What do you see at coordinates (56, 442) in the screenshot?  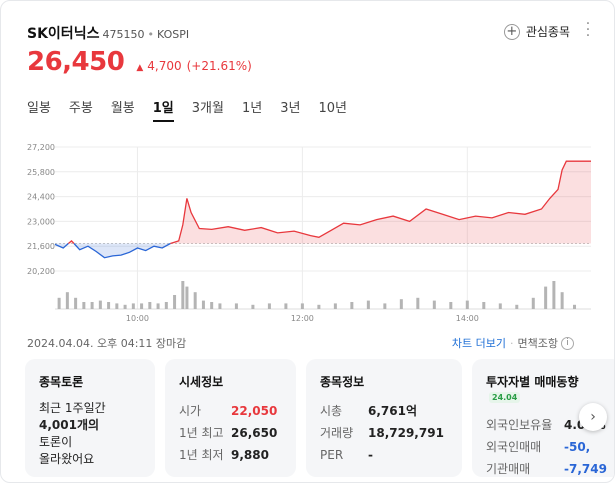 I see `discussion-line: 토론이` at bounding box center [56, 442].